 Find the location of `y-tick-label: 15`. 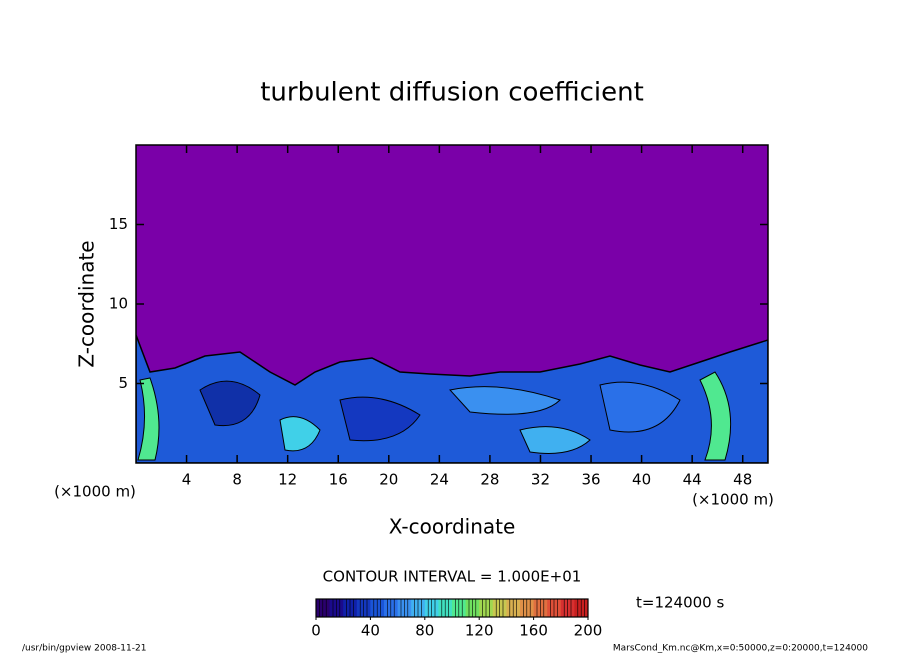

y-tick-label: 15 is located at coordinates (118, 224).